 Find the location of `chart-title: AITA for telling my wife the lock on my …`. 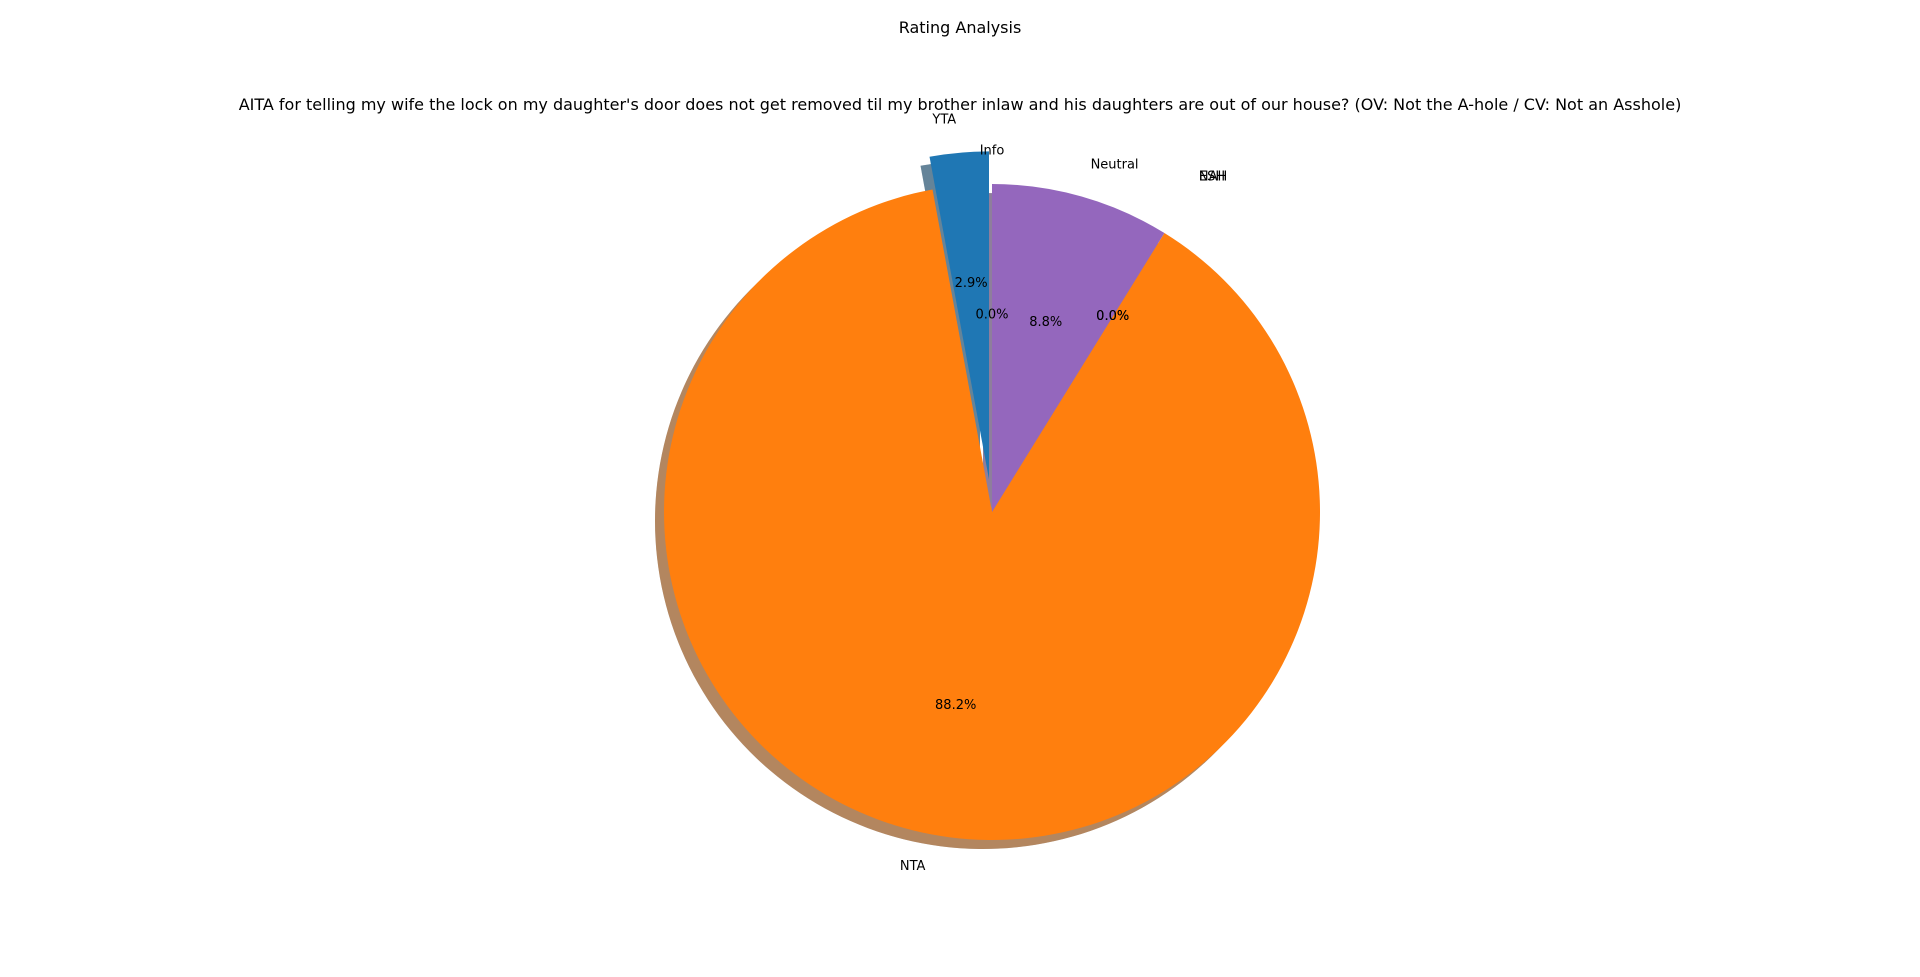

chart-title: AITA for telling my wife the lock on my … is located at coordinates (960, 104).